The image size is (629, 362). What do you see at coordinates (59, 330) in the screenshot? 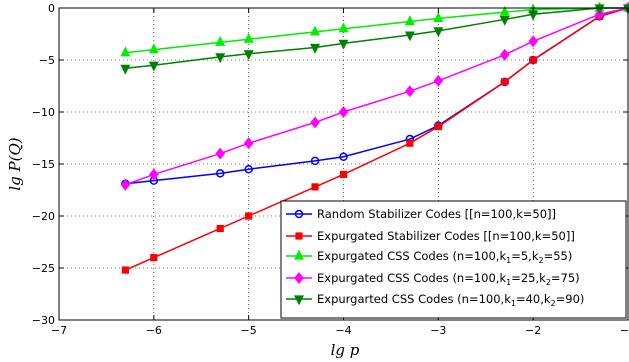
I see `x-tick-label: −7` at bounding box center [59, 330].